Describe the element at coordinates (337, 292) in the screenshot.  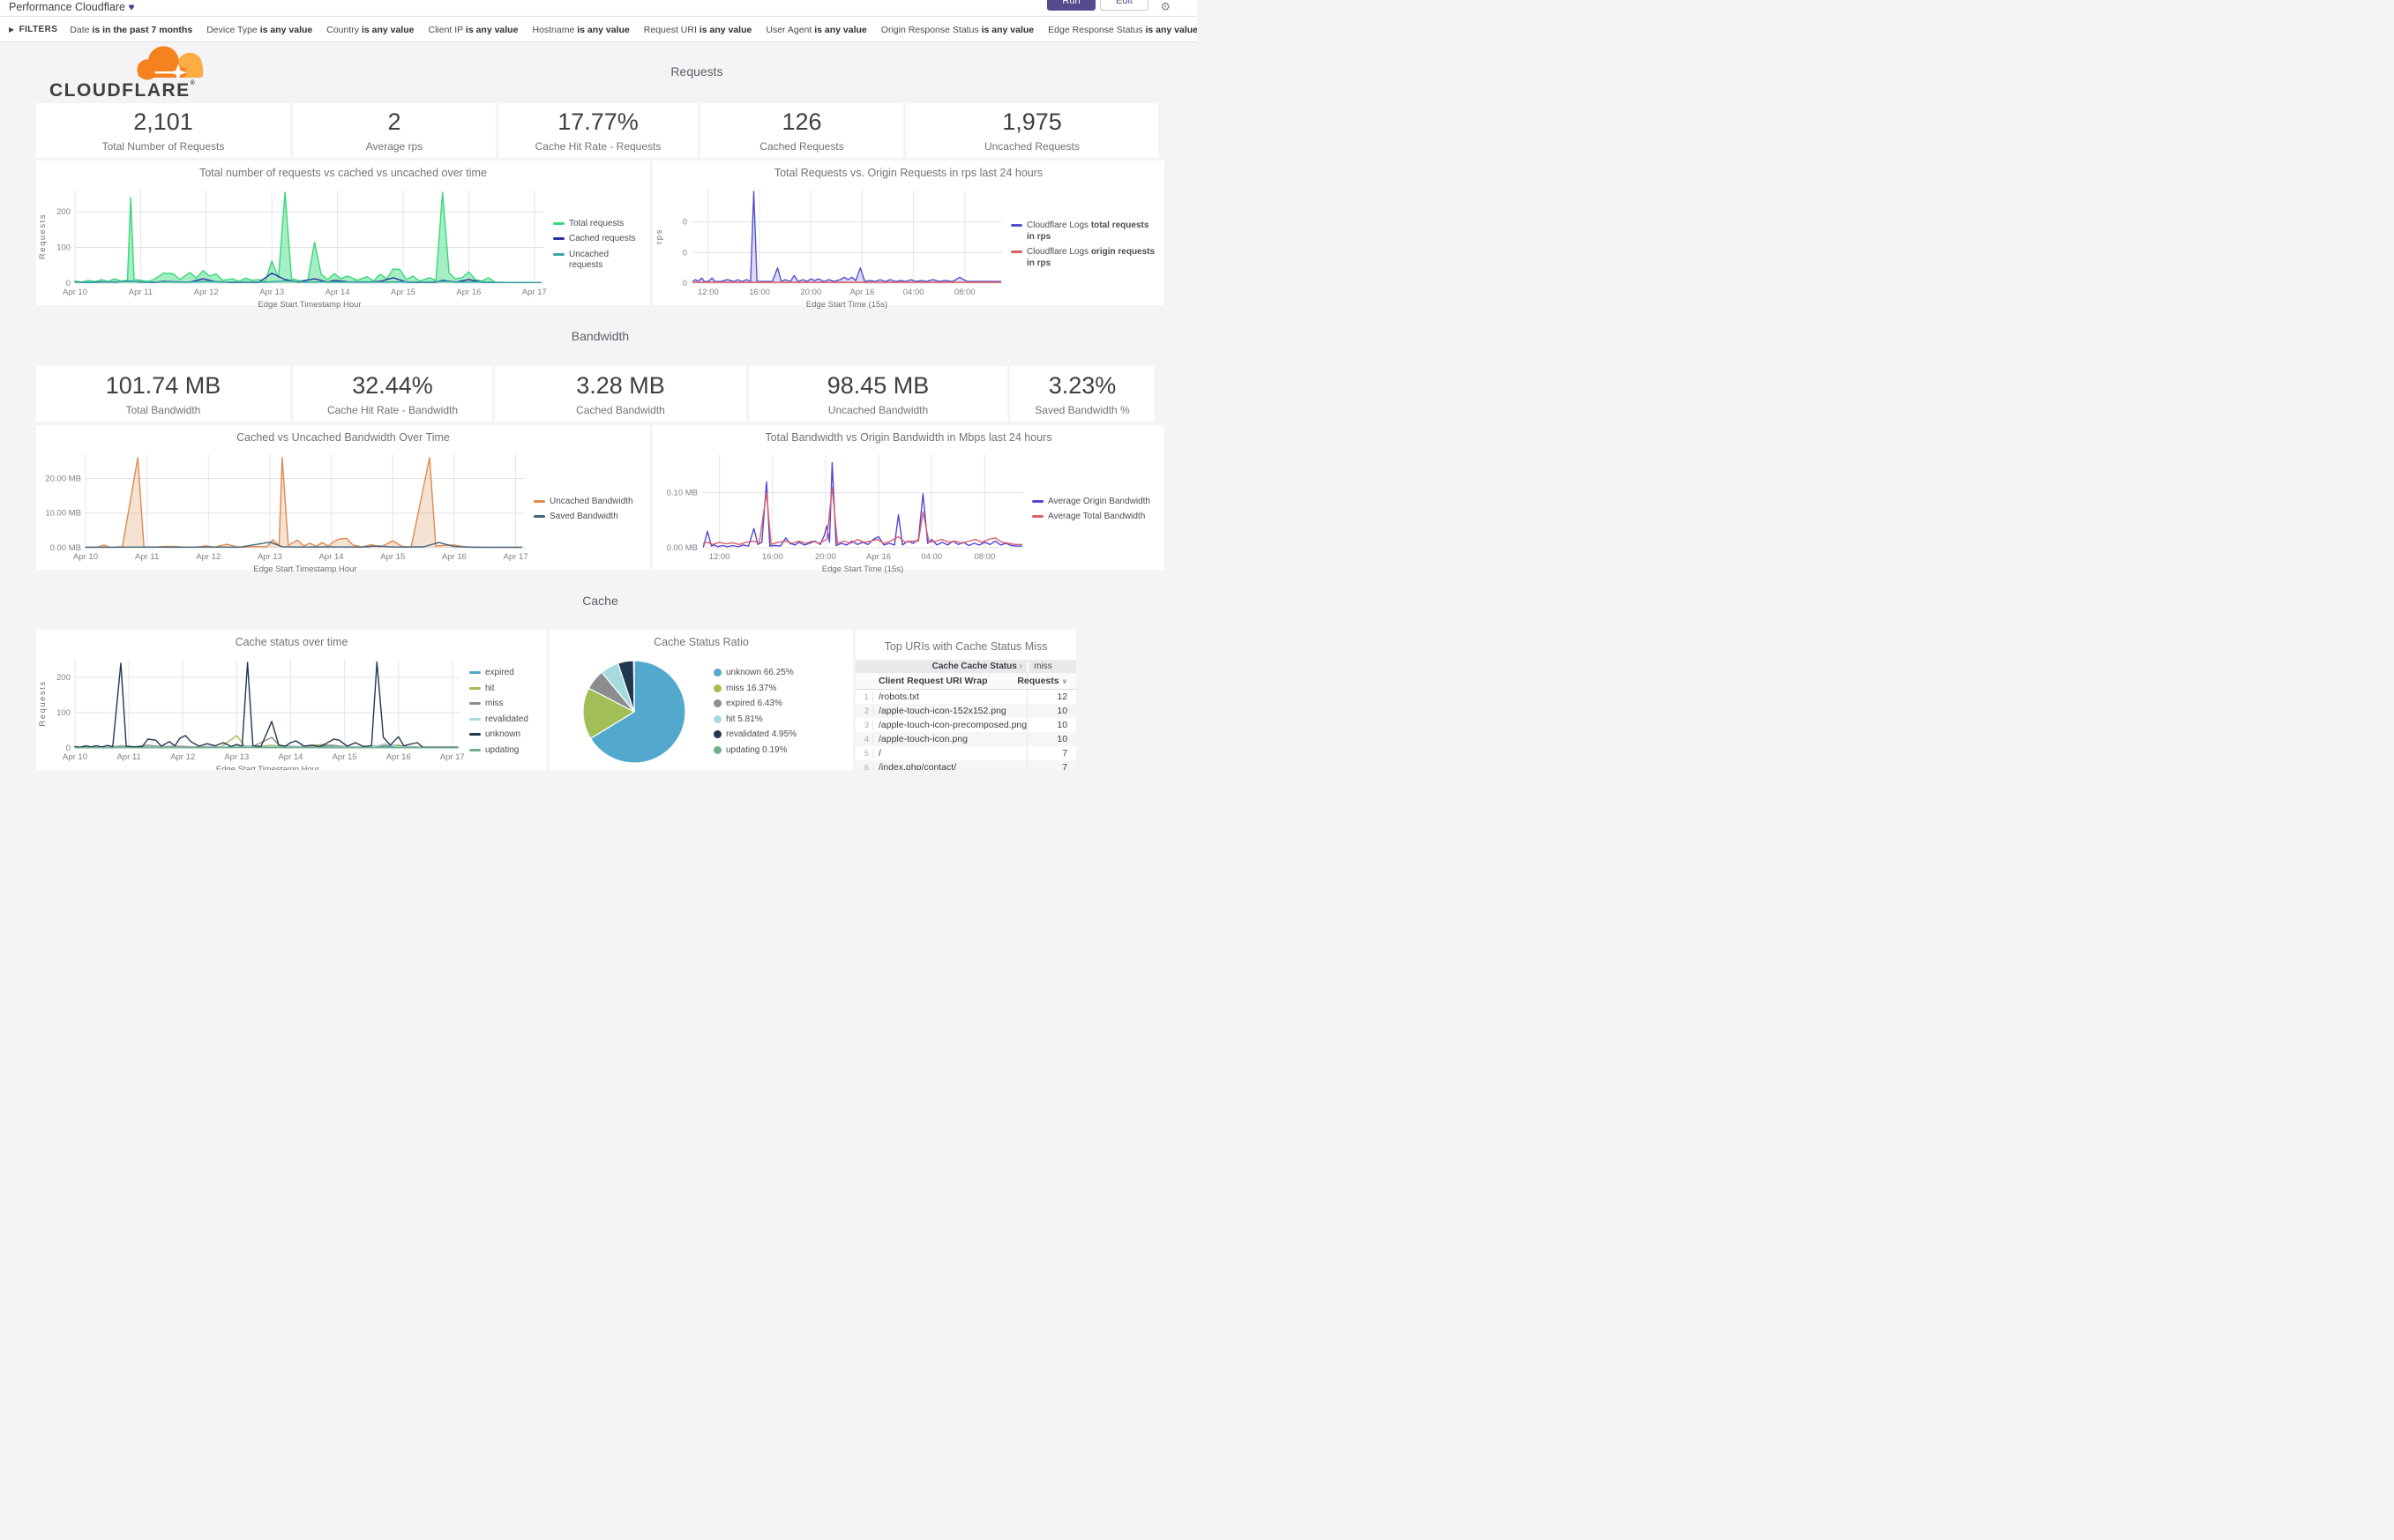
I see `svg-text: Apr 14` at that location.